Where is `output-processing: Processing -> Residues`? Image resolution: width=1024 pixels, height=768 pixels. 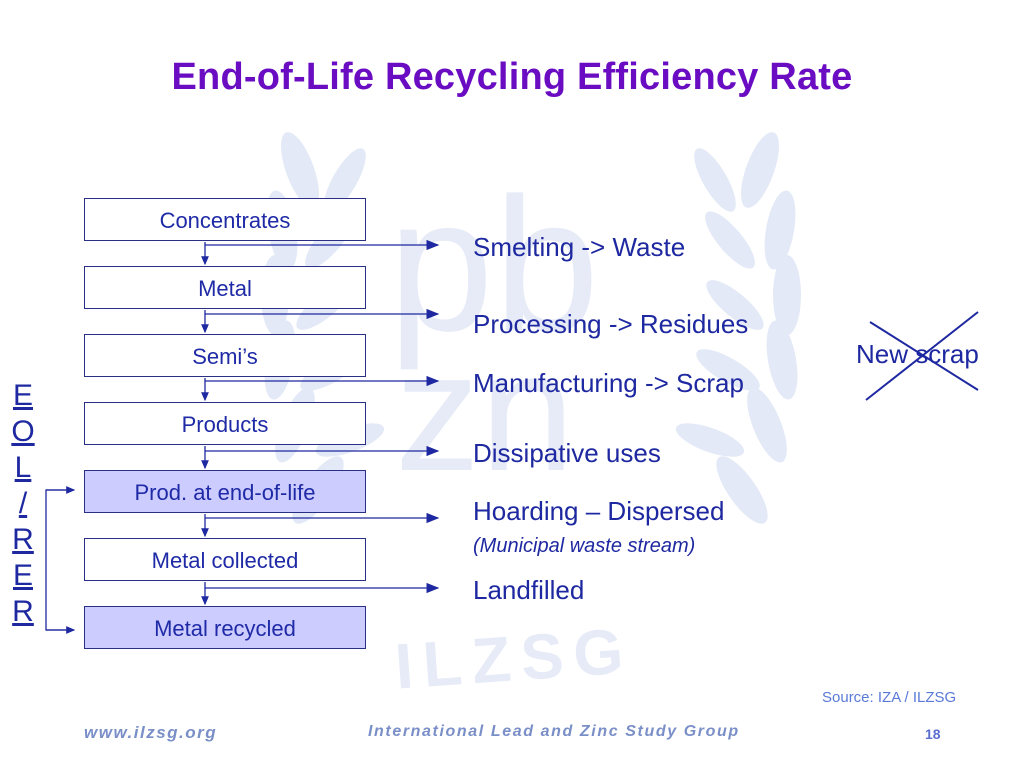
output-processing: Processing -> Residues is located at coordinates (611, 324).